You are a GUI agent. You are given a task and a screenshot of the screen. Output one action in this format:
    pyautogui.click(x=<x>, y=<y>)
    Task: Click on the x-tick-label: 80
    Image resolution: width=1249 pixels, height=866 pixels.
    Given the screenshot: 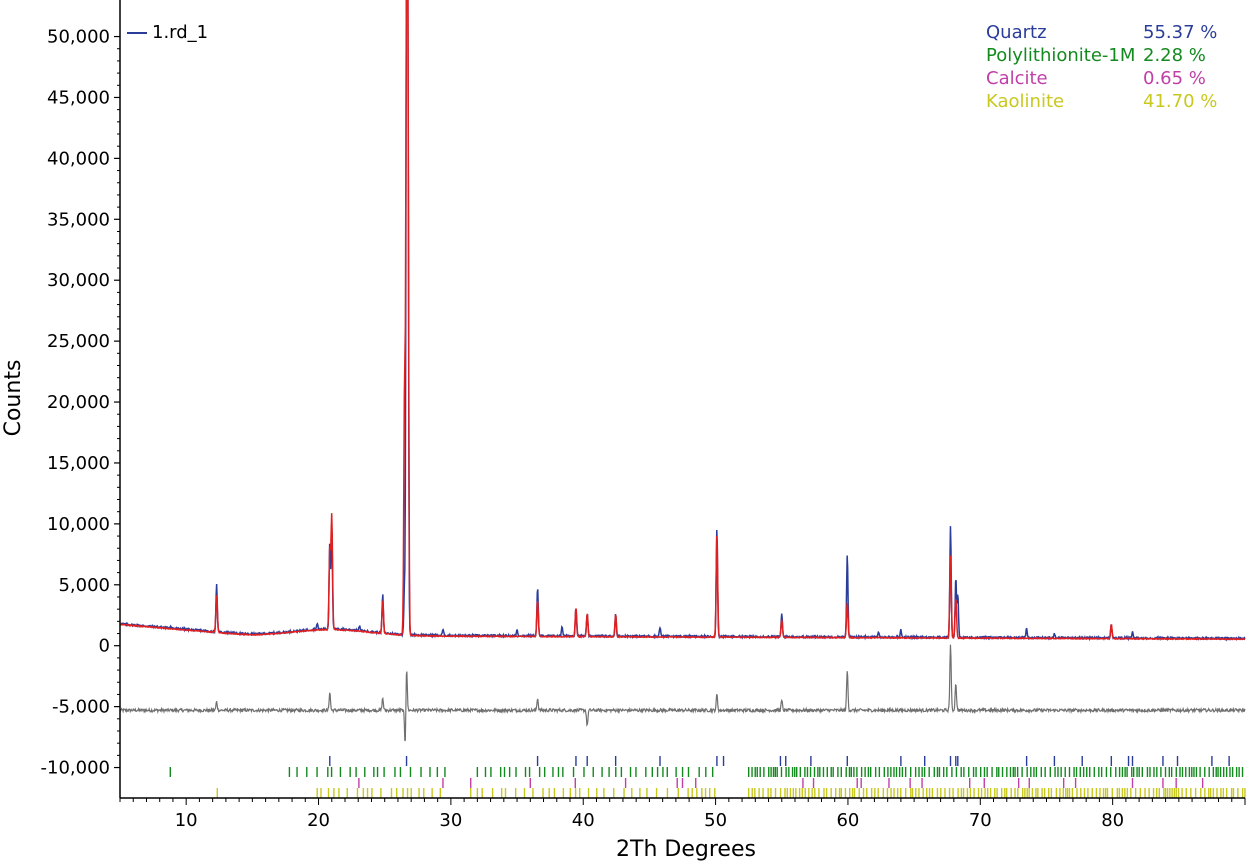 What is the action you would take?
    pyautogui.click(x=1112, y=820)
    